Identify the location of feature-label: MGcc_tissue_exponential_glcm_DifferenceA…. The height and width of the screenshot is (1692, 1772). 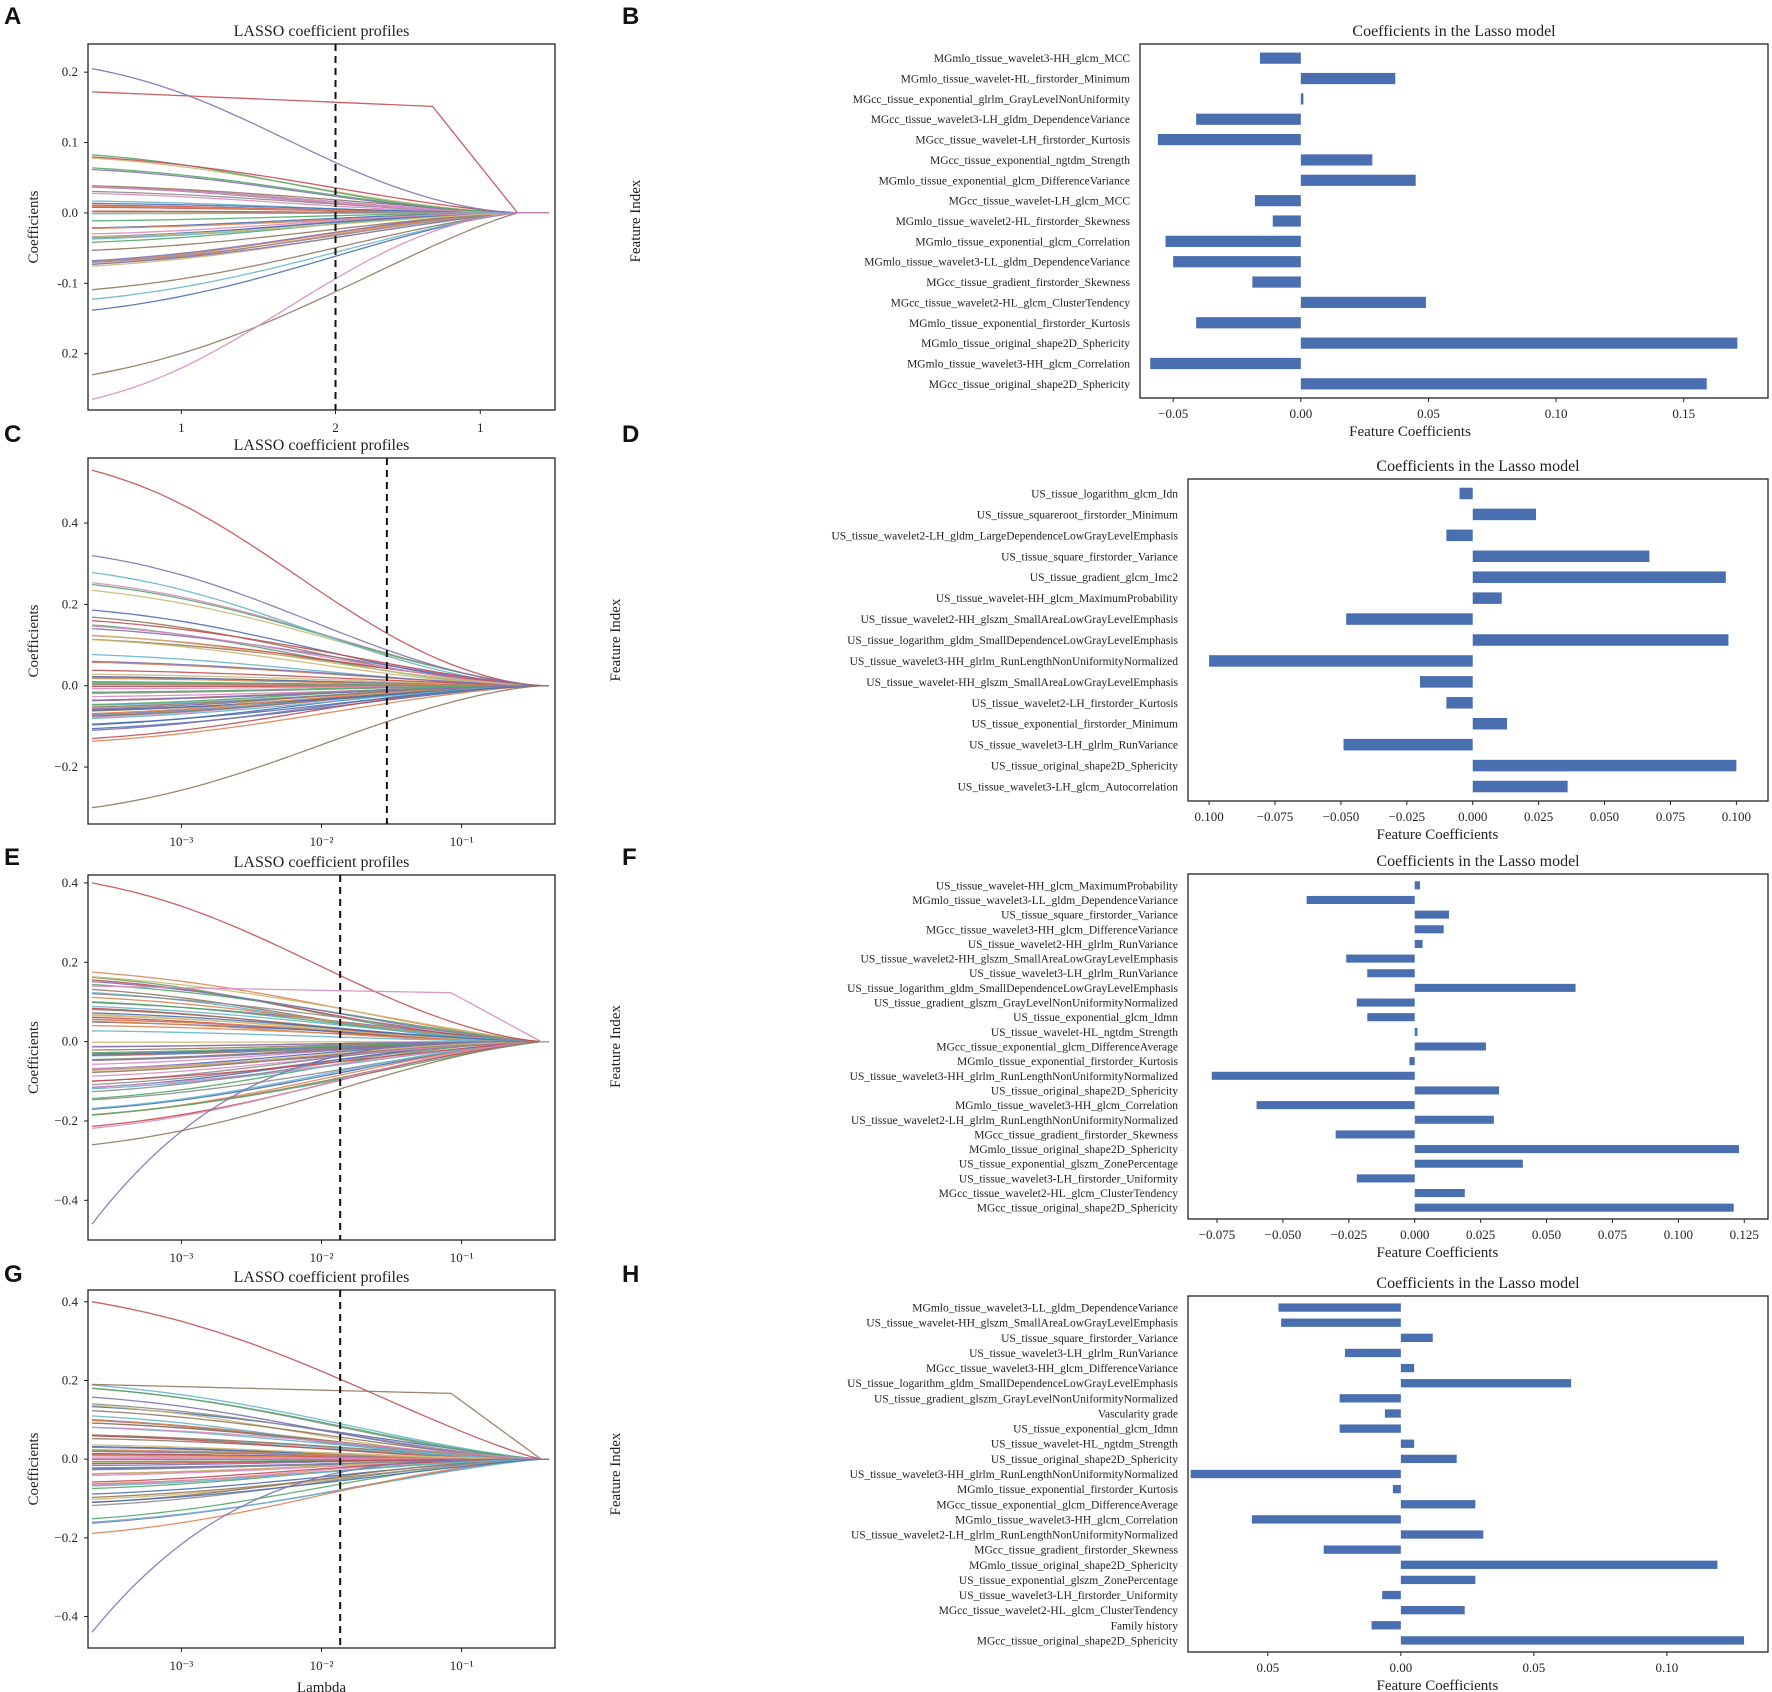
(1057, 1048).